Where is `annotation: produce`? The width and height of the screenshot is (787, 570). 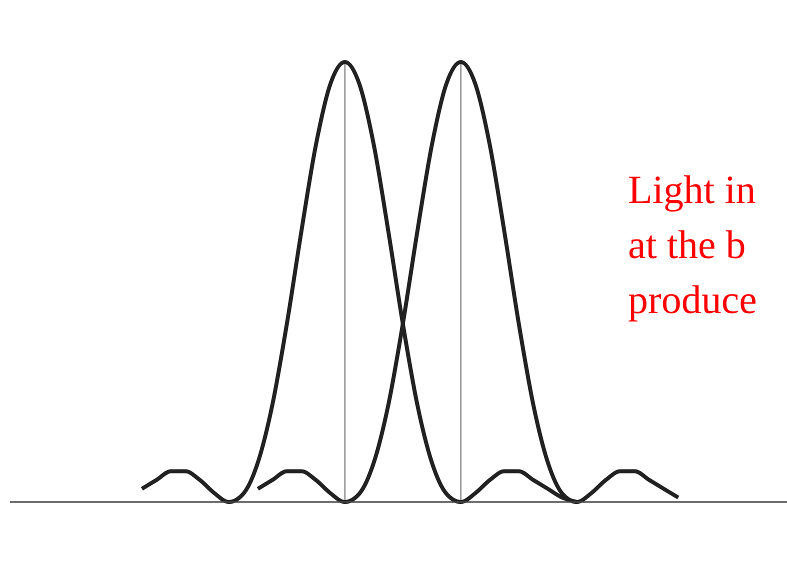
annotation: produce is located at coordinates (692, 300).